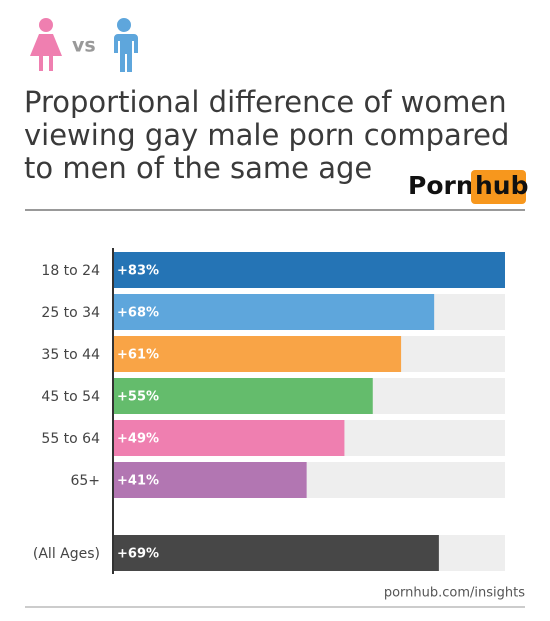 This screenshot has width=550, height=621. Describe the element at coordinates (502, 185) in the screenshot. I see `logo-right: hub` at that location.